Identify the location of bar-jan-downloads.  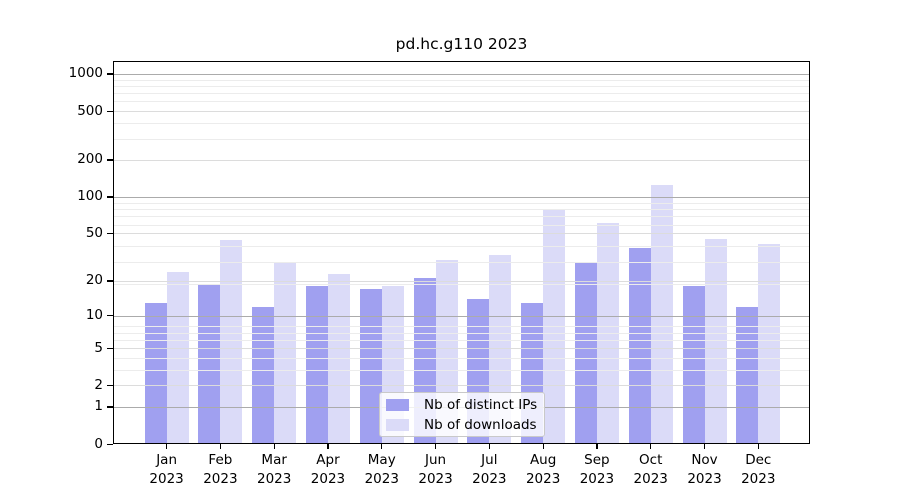
(177, 357).